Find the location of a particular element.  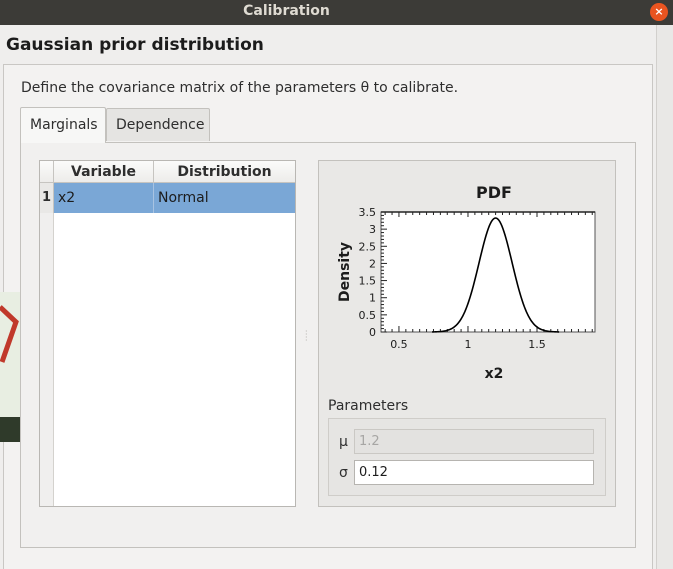

thumbnail-graphic is located at coordinates (10, 367).